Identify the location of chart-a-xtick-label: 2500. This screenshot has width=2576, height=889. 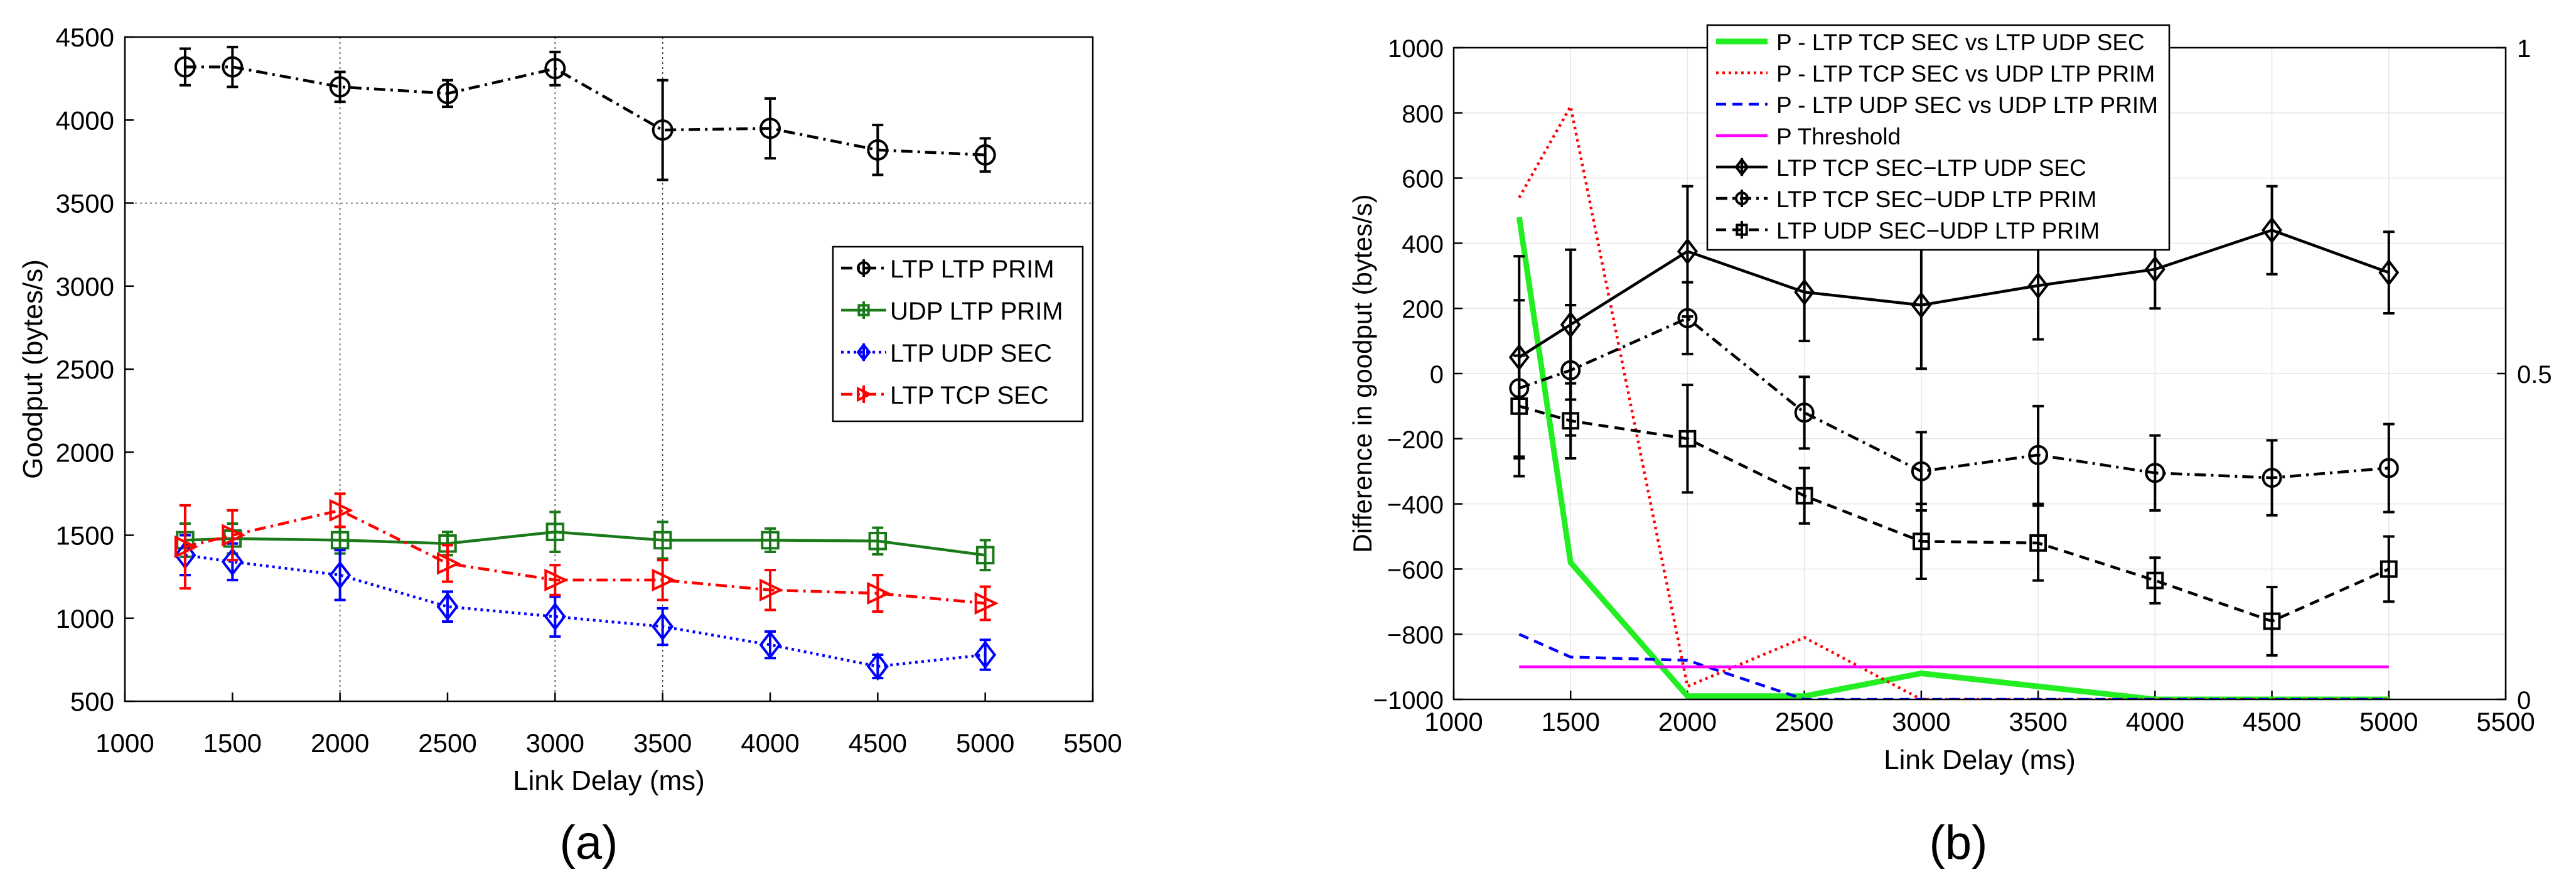
(447, 743).